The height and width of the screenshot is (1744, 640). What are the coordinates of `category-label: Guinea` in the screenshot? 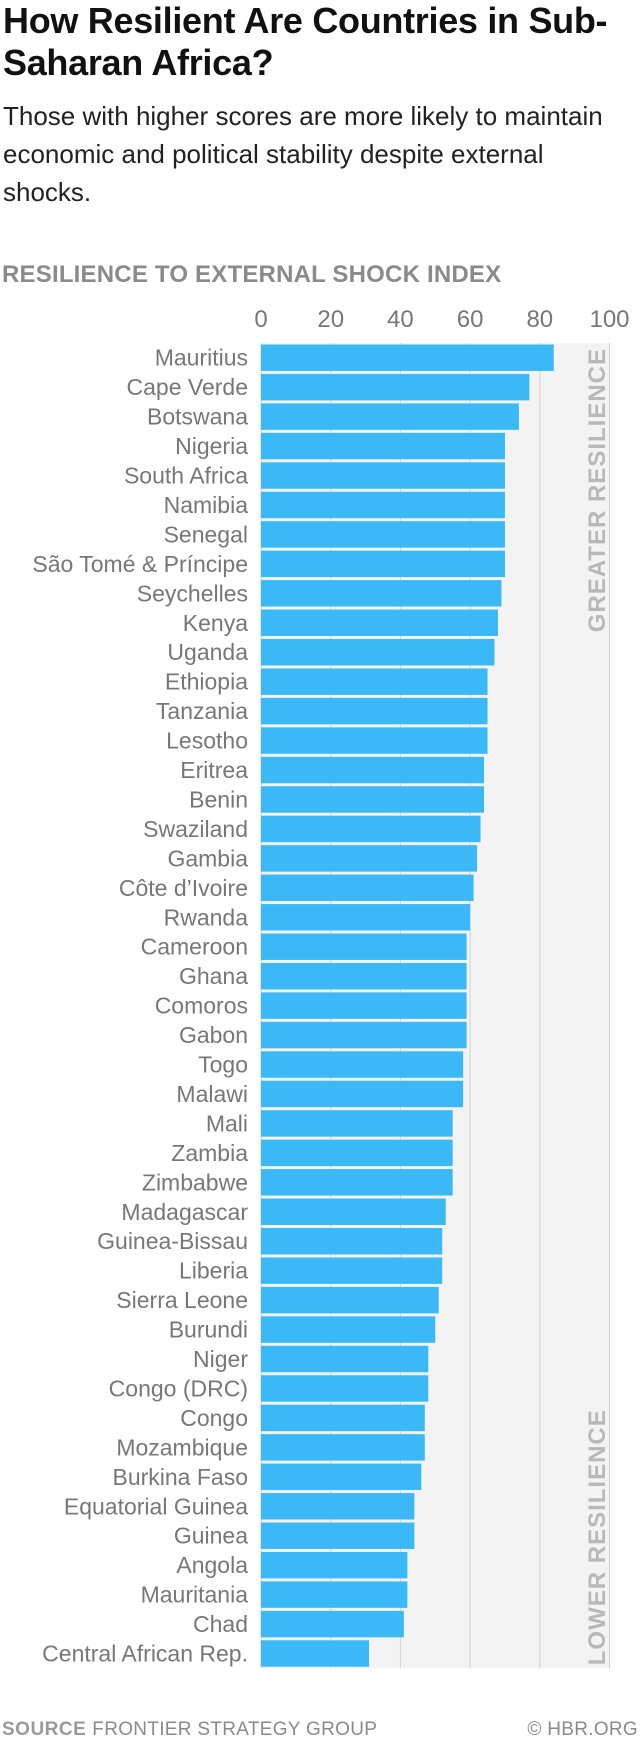 It's located at (211, 1536).